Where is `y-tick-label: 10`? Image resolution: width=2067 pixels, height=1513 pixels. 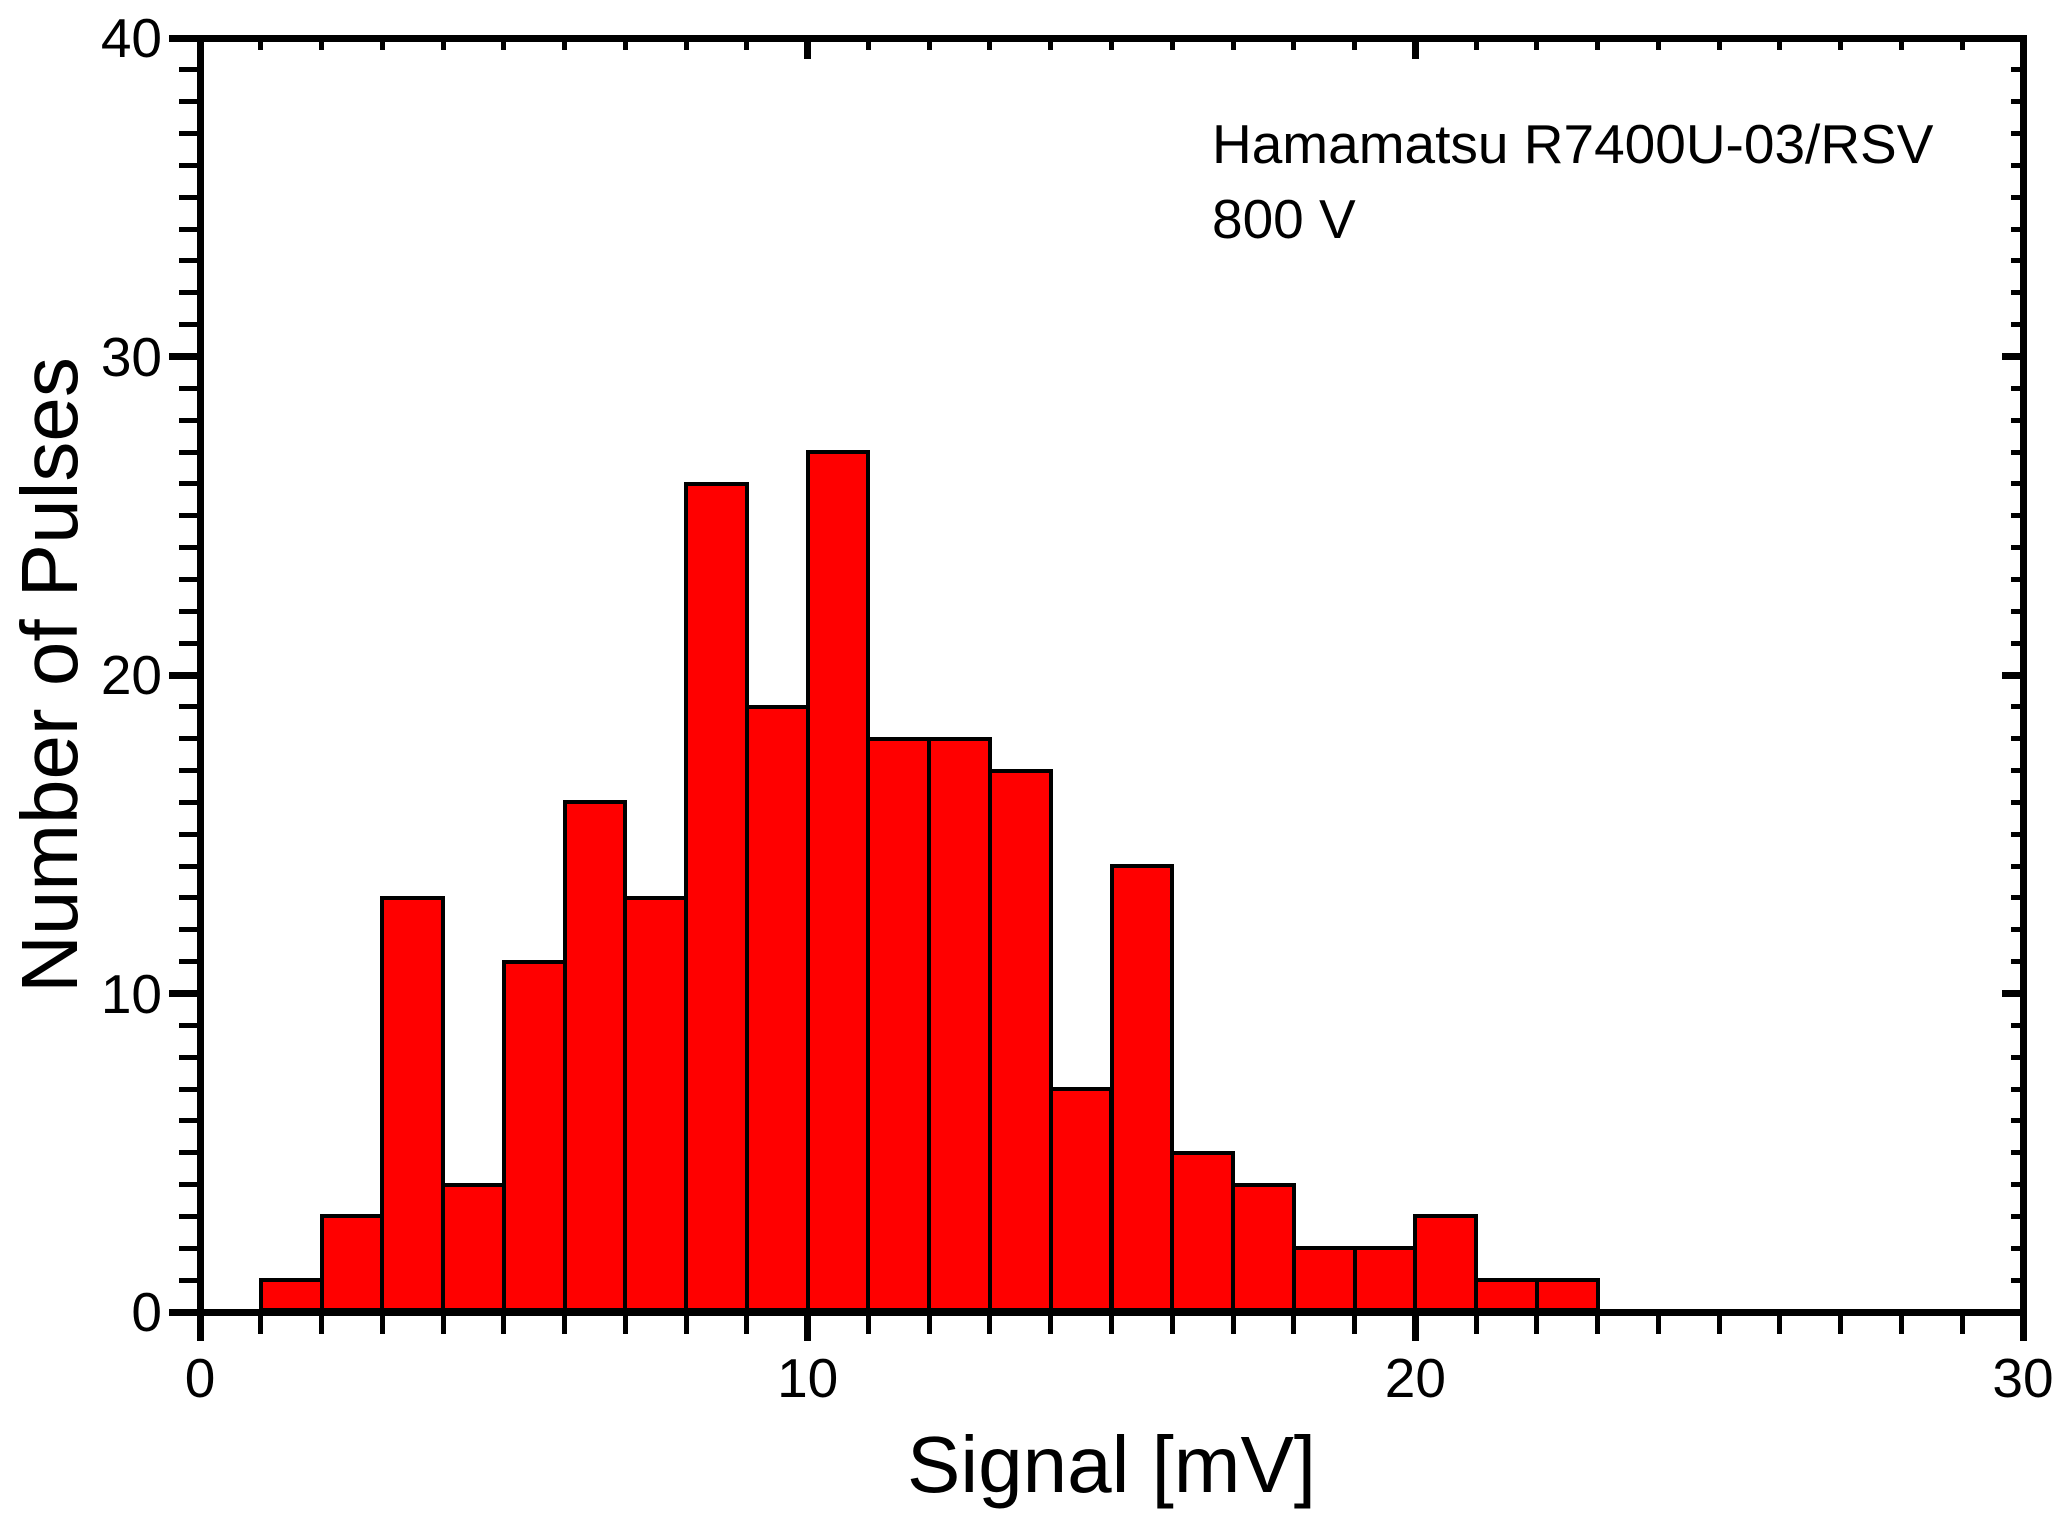 y-tick-label: 10 is located at coordinates (131, 993).